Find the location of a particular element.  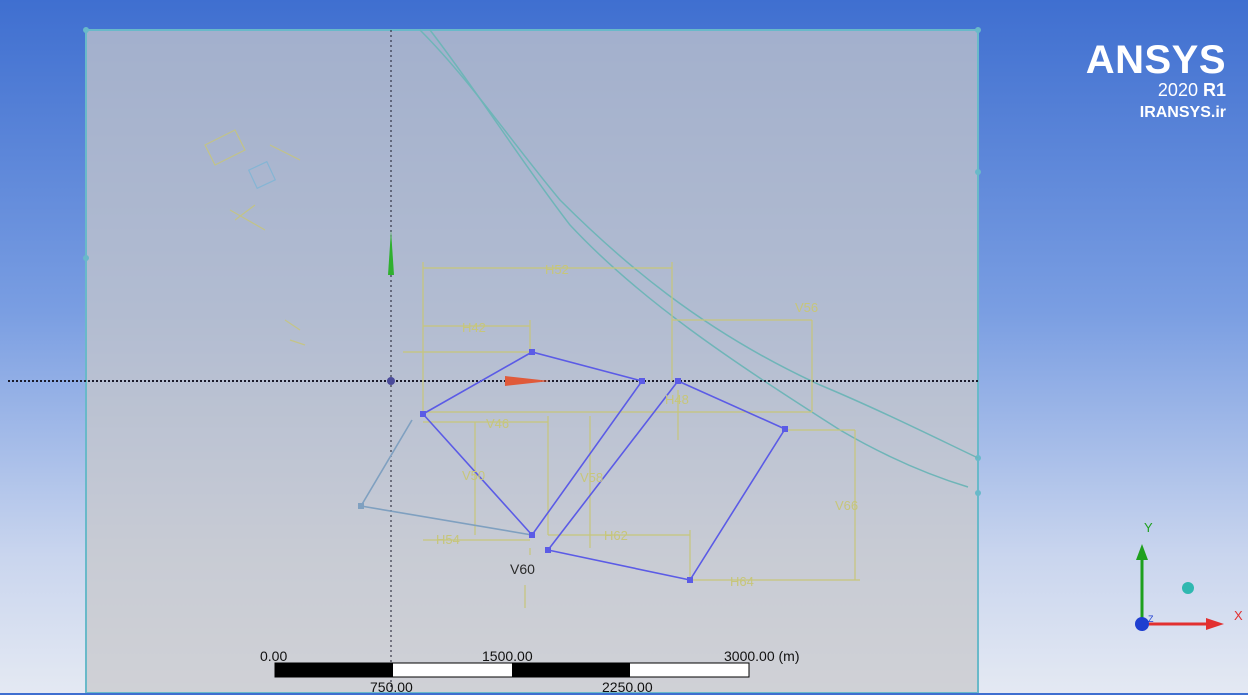

dim-h48: H48 is located at coordinates (677, 399).